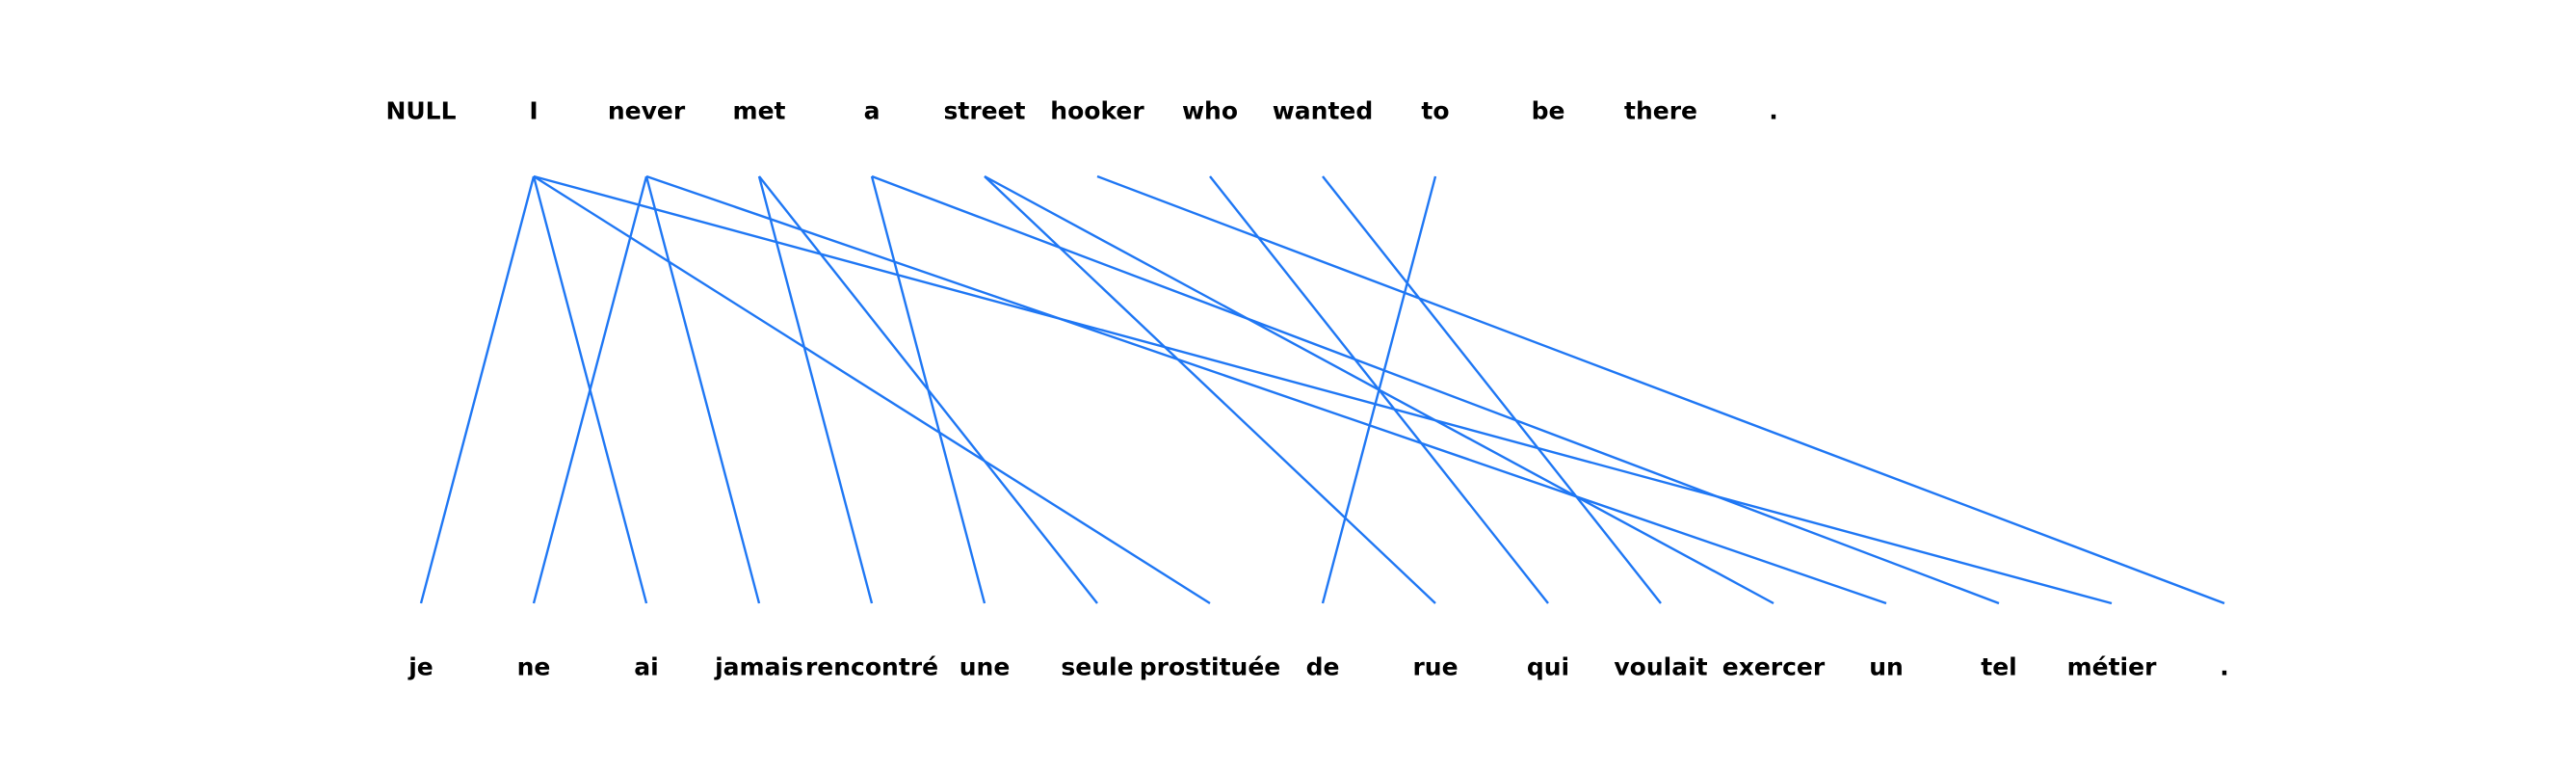 This screenshot has height=771, width=2576. I want to click on source-token: met, so click(760, 111).